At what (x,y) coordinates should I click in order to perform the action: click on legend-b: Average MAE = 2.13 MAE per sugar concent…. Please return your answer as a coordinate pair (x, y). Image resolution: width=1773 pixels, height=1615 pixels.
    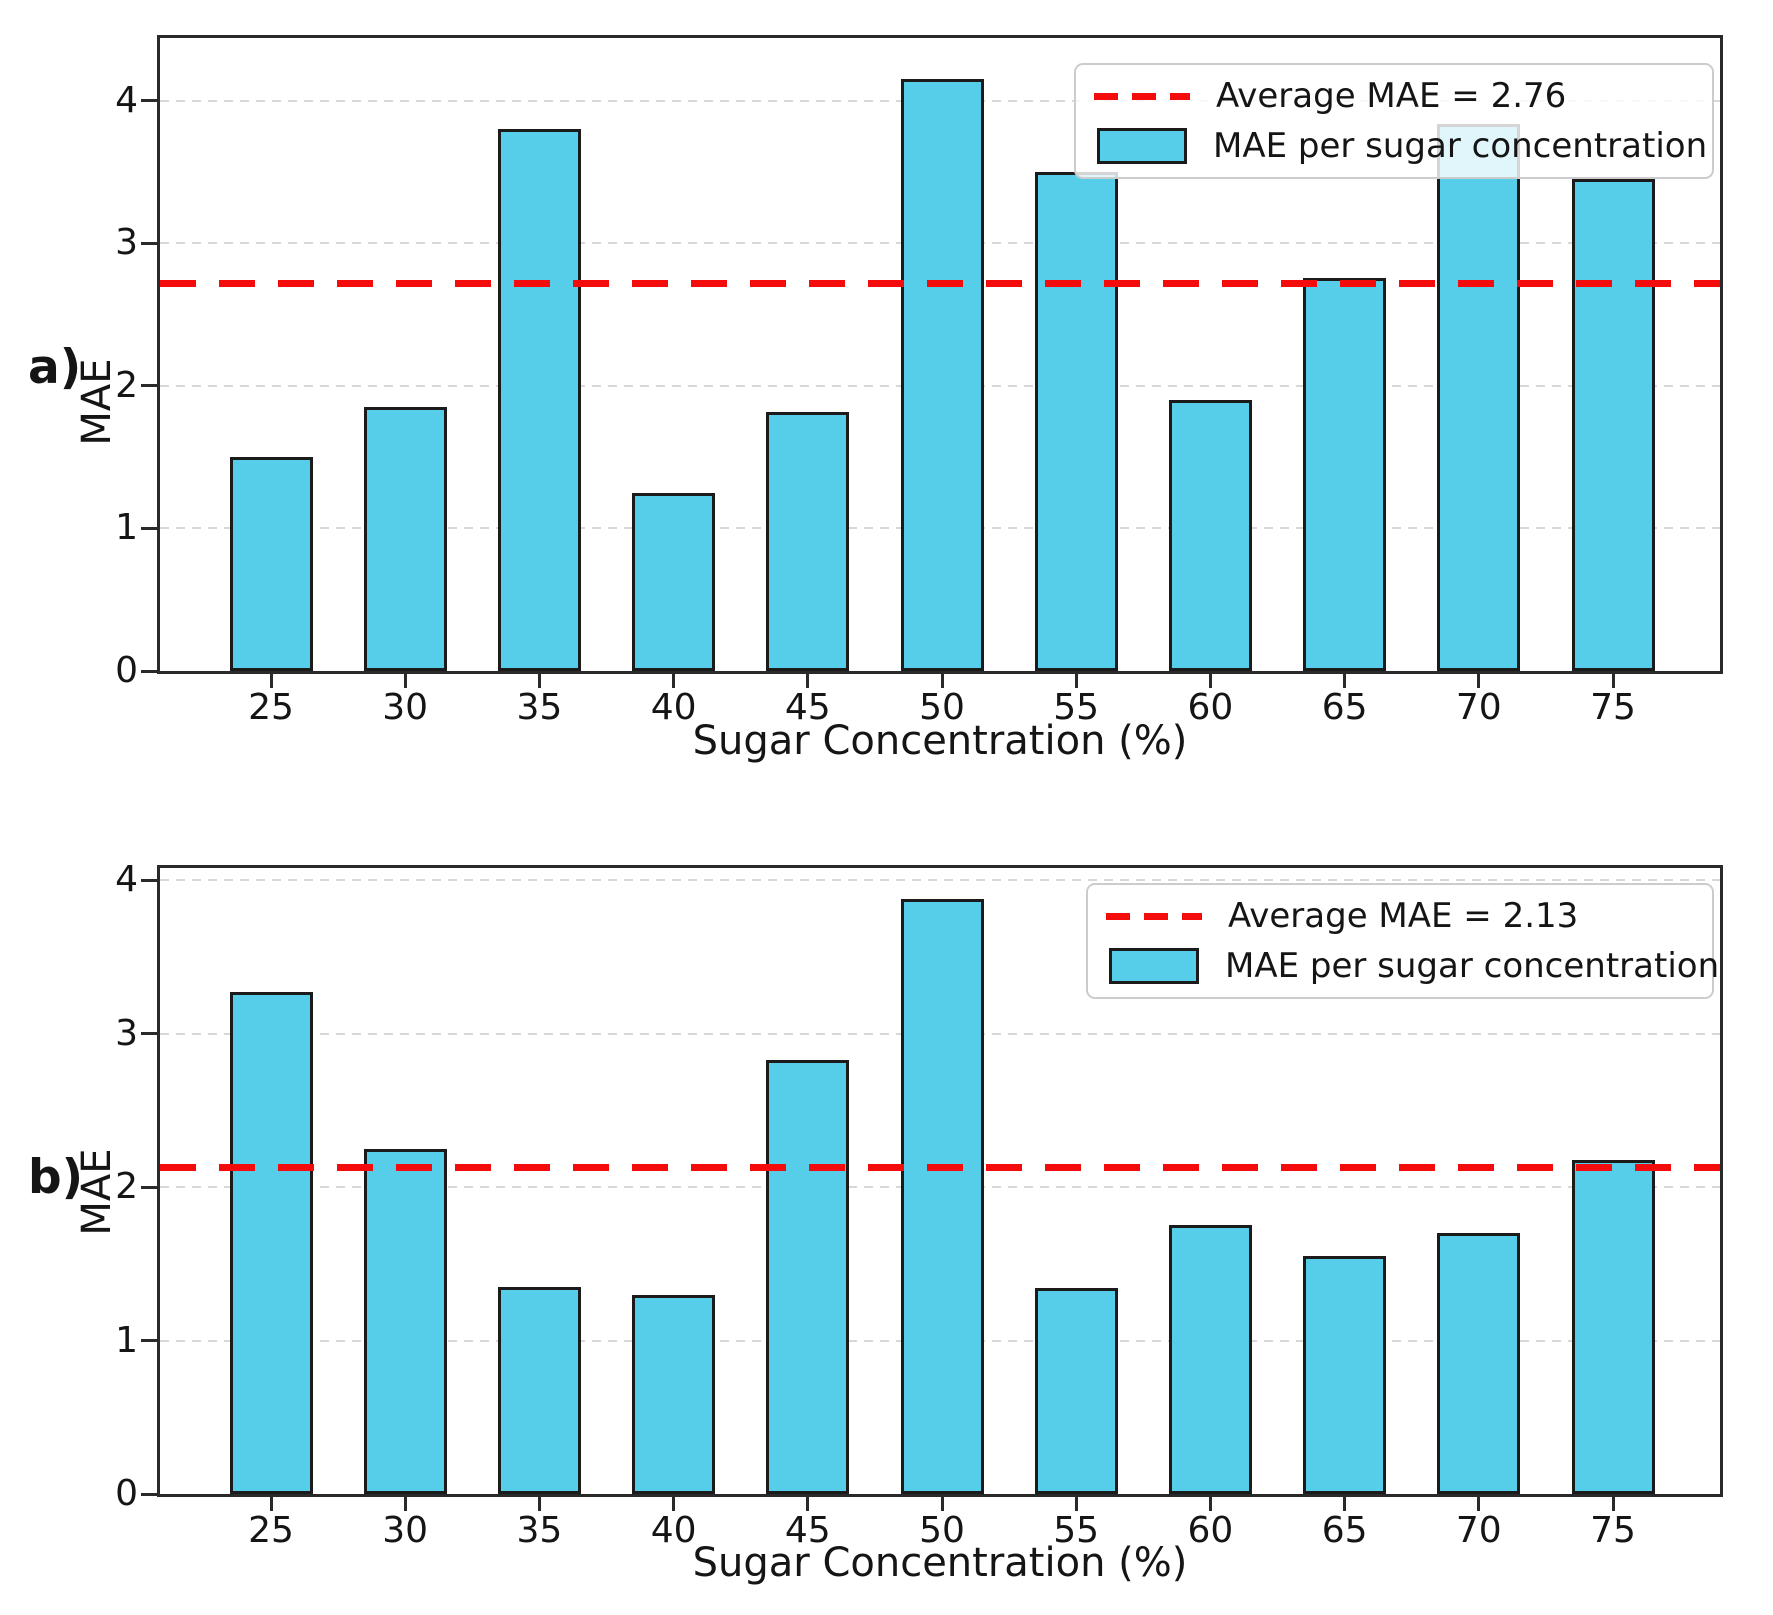
    Looking at the image, I should click on (1402, 941).